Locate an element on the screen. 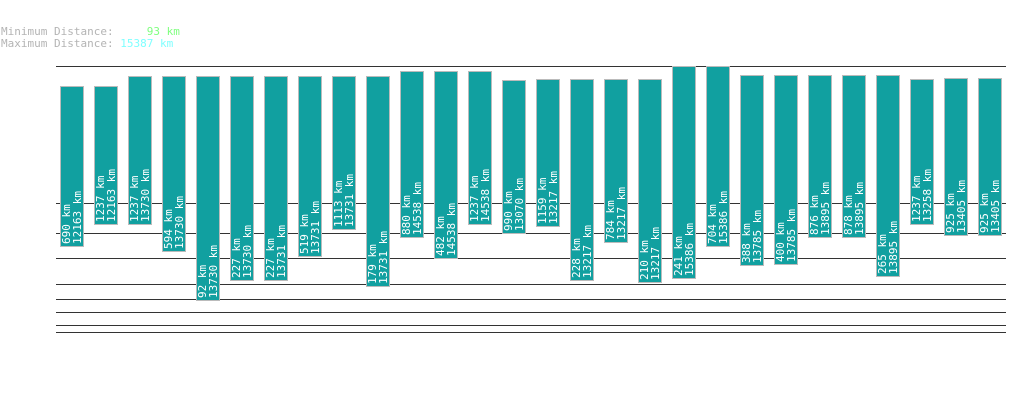  min-distance-value: 93 km is located at coordinates (163, 31).